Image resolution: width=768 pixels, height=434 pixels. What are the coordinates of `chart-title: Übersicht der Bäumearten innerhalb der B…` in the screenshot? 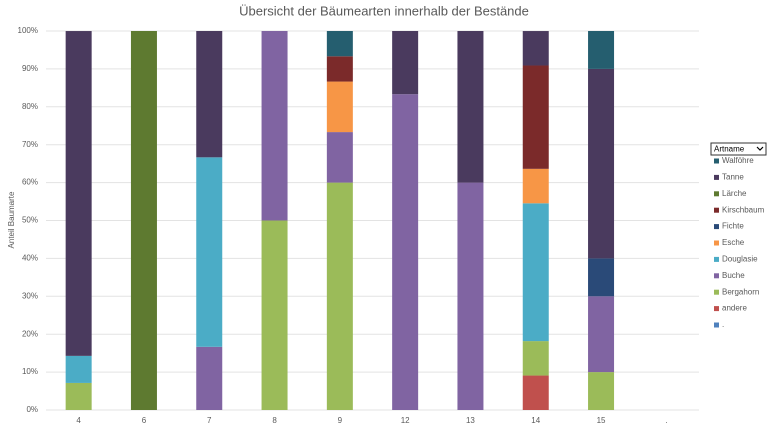 It's located at (384, 10).